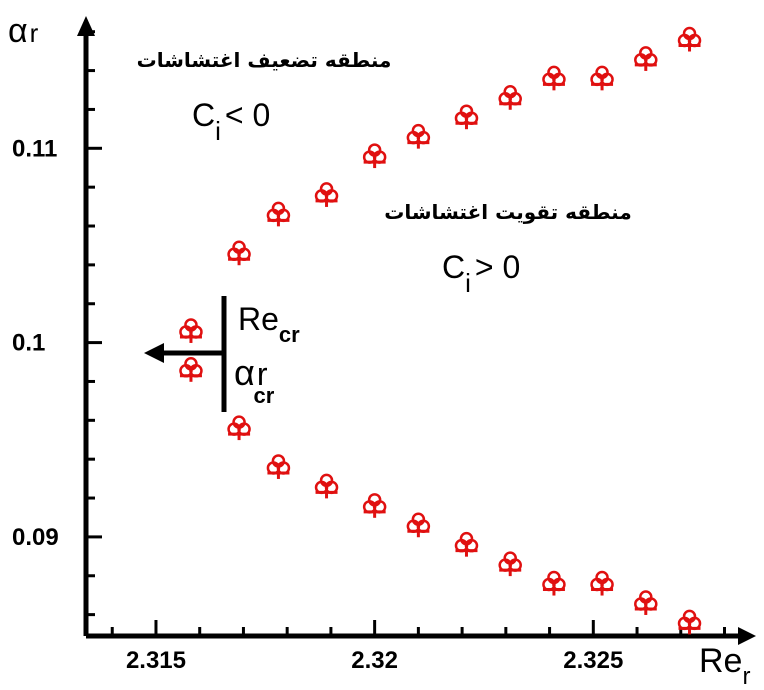 This screenshot has height=690, width=764. I want to click on critical-arrow-head, so click(154, 353).